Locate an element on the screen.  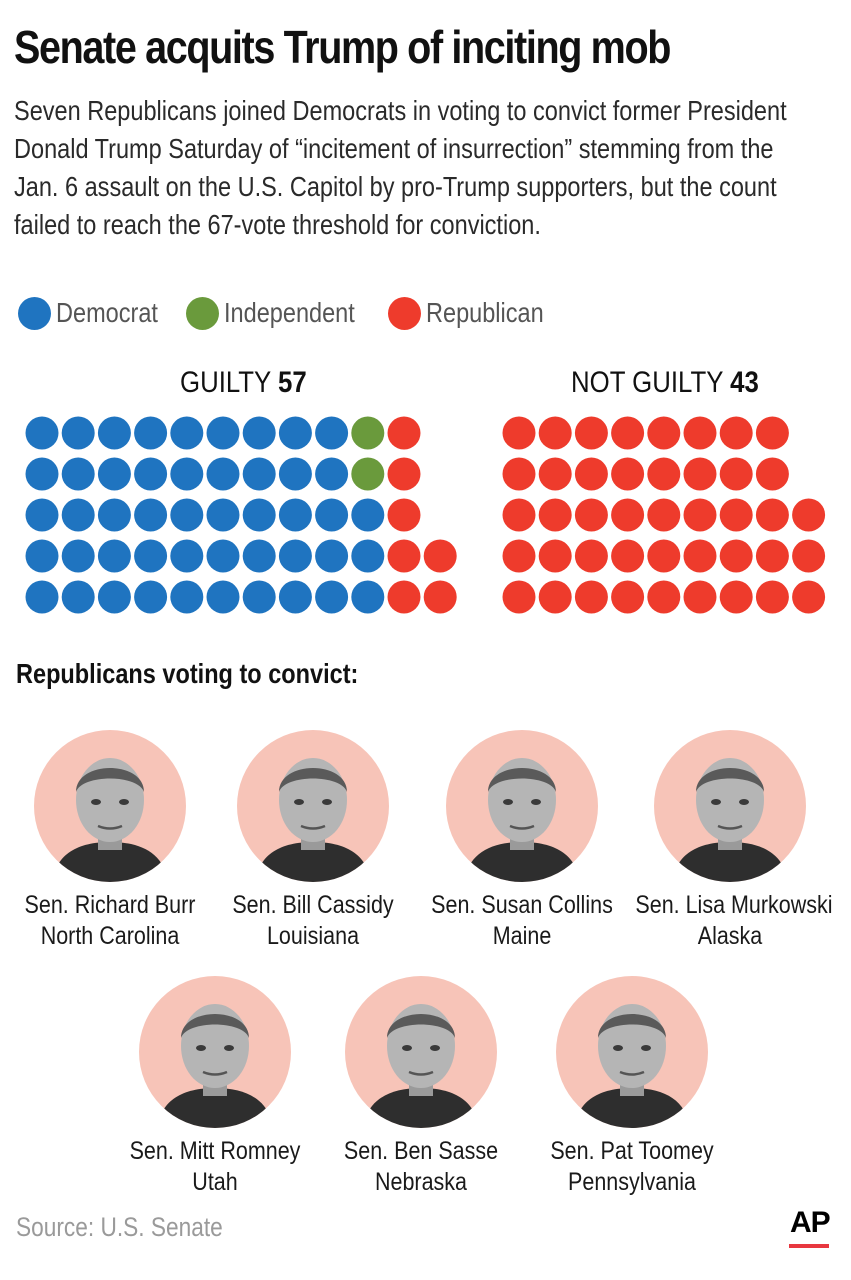
senator-state: Maine is located at coordinates (522, 936).